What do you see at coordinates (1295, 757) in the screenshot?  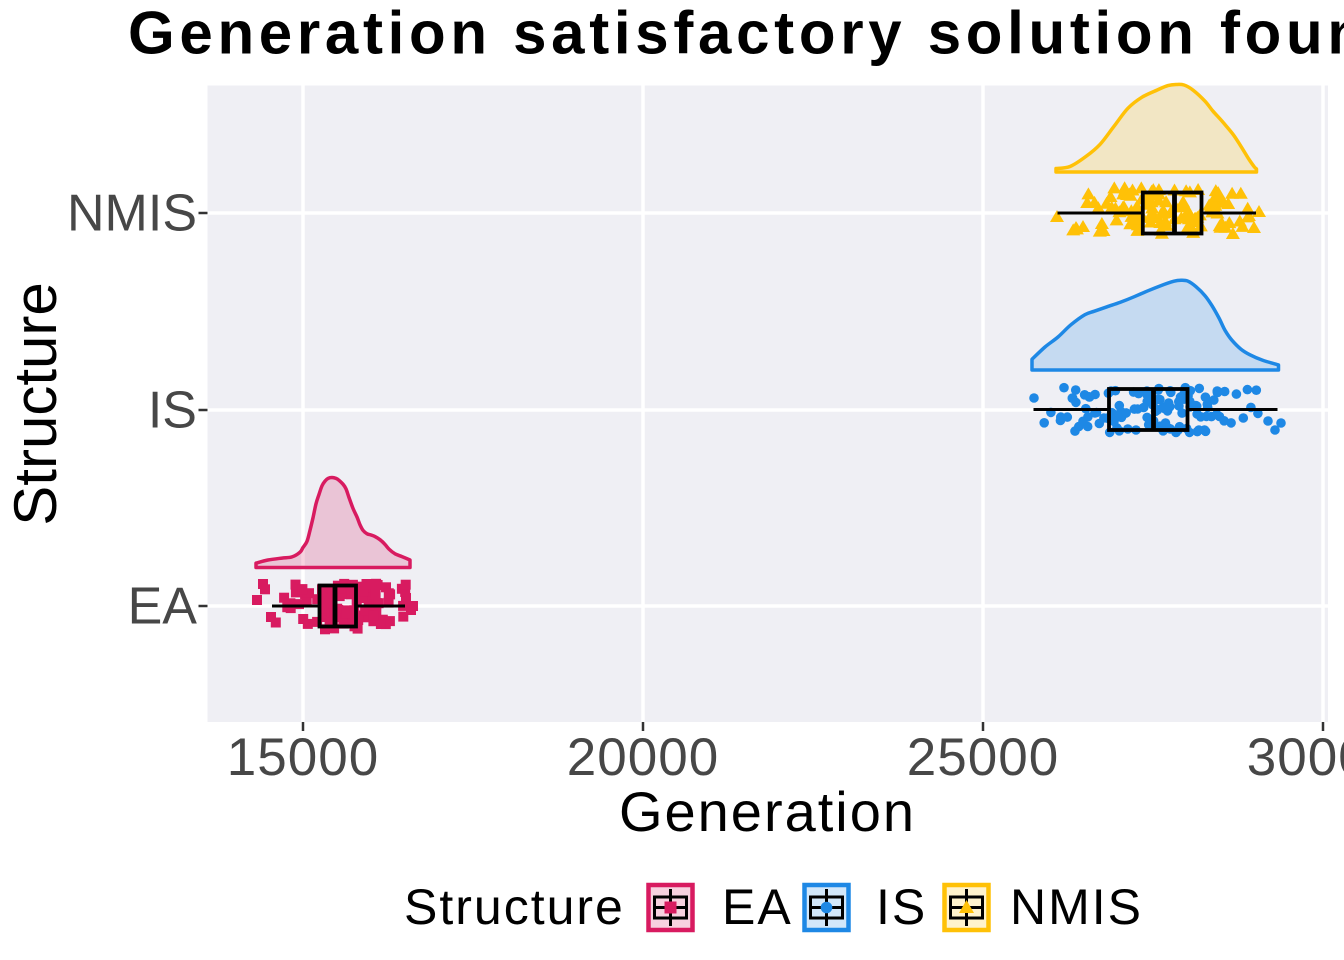 I see `svg-text: 30000` at bounding box center [1295, 757].